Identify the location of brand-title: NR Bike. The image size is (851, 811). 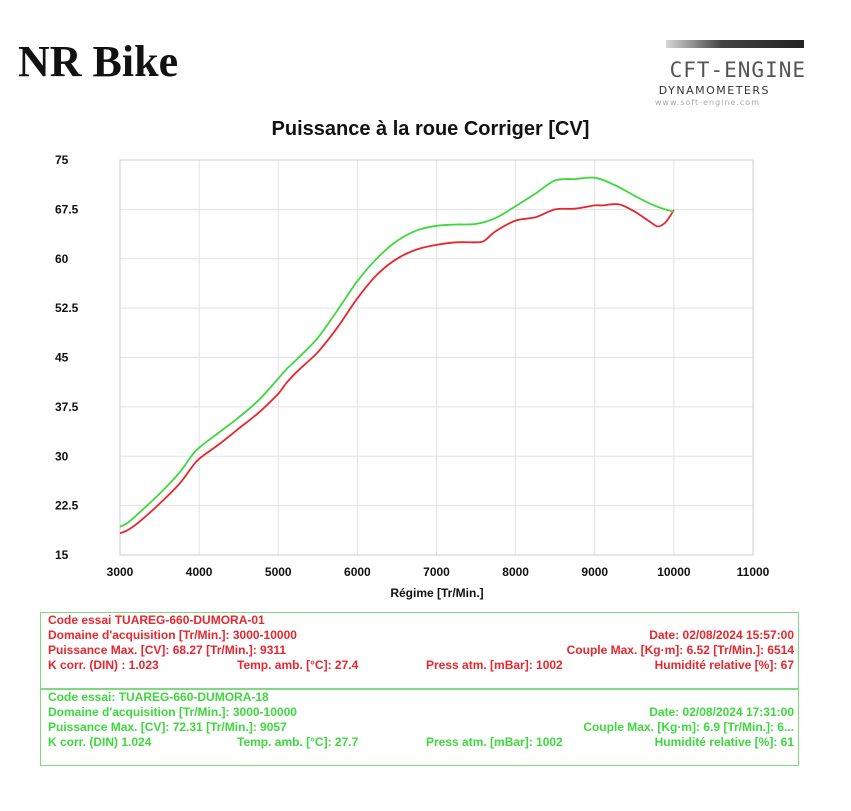
(98, 61).